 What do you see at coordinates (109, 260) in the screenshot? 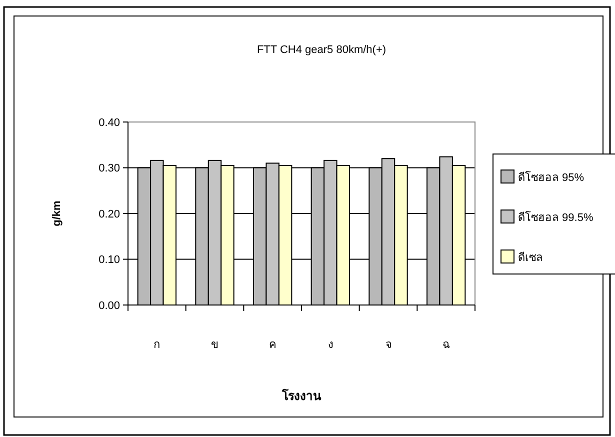
I see `y-tick-label: 0.10` at bounding box center [109, 260].